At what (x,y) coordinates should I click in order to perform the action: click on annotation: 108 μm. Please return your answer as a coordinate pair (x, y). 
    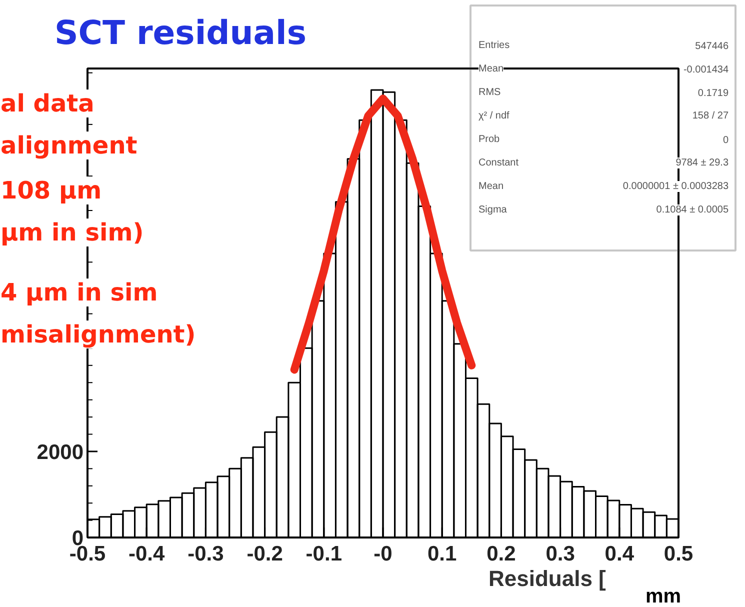
    Looking at the image, I should click on (51, 190).